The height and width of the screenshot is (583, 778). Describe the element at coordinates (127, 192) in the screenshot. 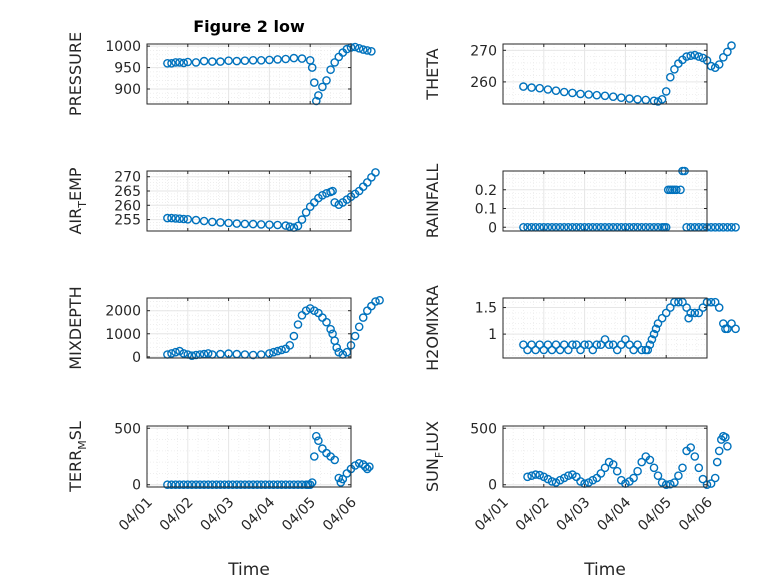

I see `y-tick-label: 265` at that location.